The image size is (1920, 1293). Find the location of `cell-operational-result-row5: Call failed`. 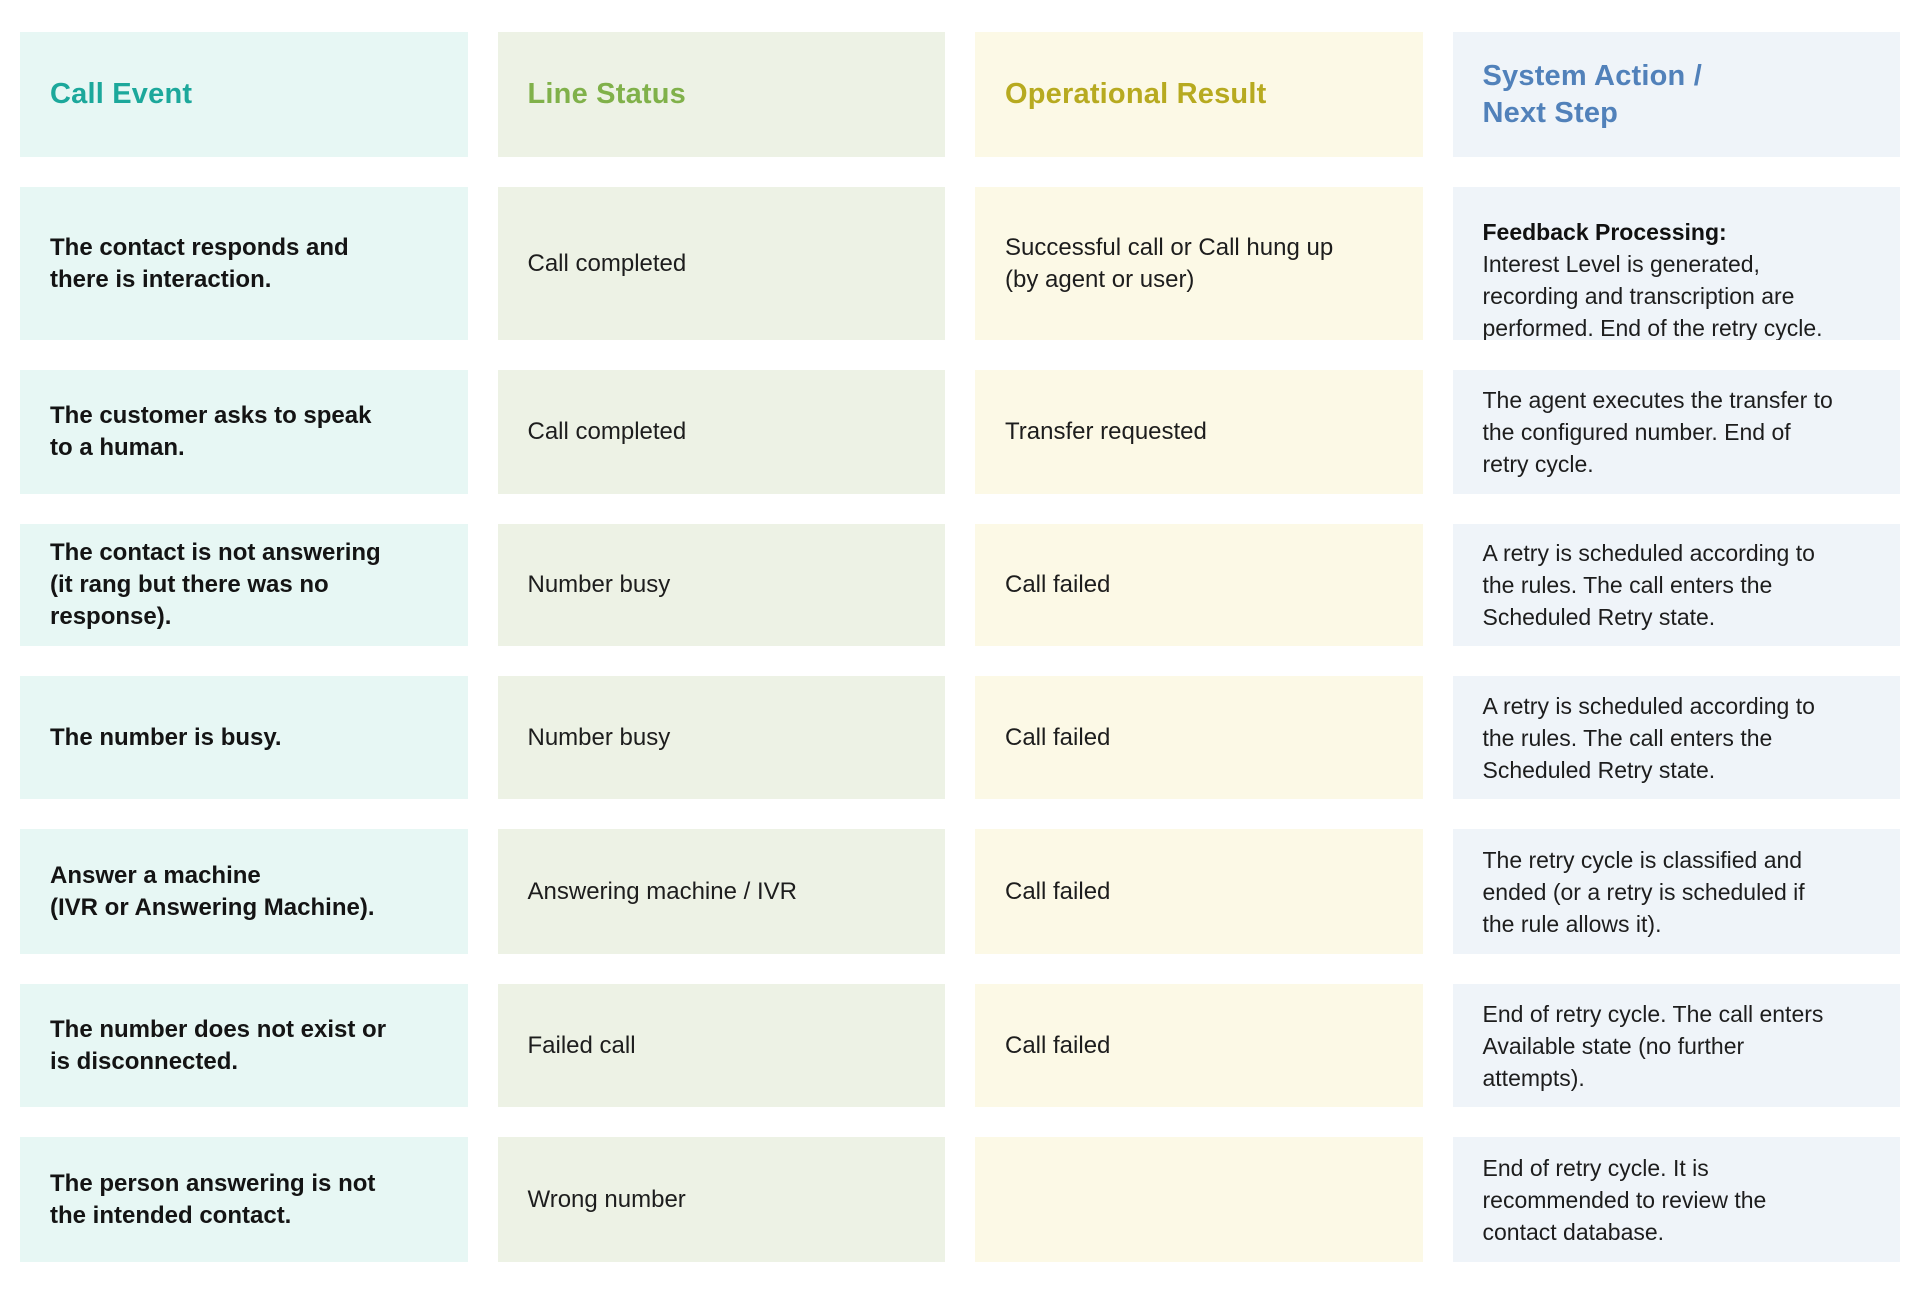

cell-operational-result-row5: Call failed is located at coordinates (1199, 891).